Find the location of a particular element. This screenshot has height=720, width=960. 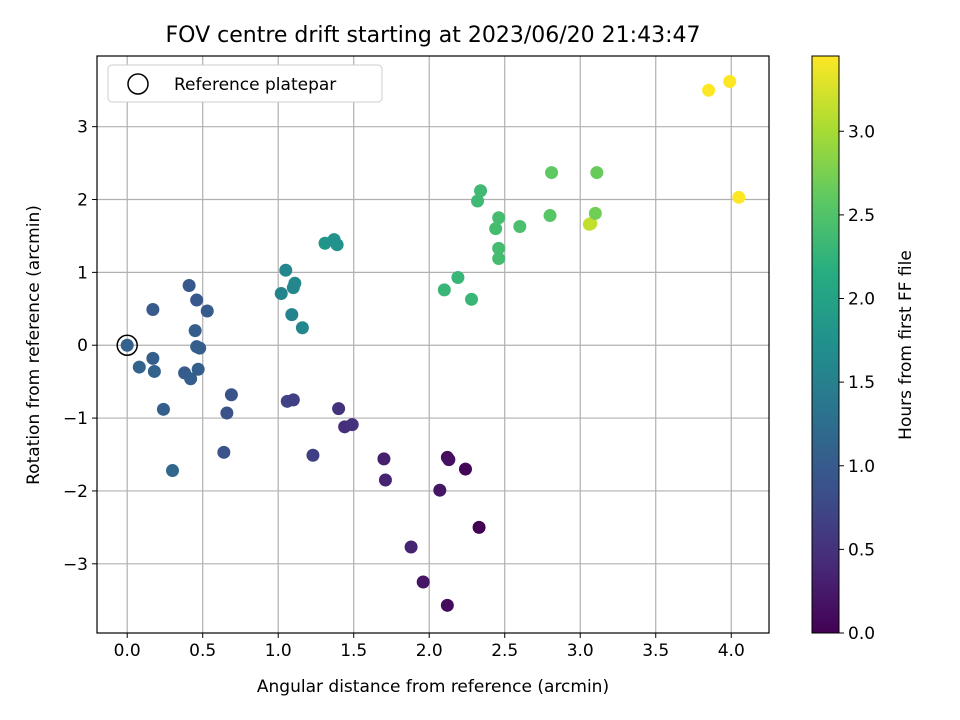

colorbar-gradient is located at coordinates (825, 344).